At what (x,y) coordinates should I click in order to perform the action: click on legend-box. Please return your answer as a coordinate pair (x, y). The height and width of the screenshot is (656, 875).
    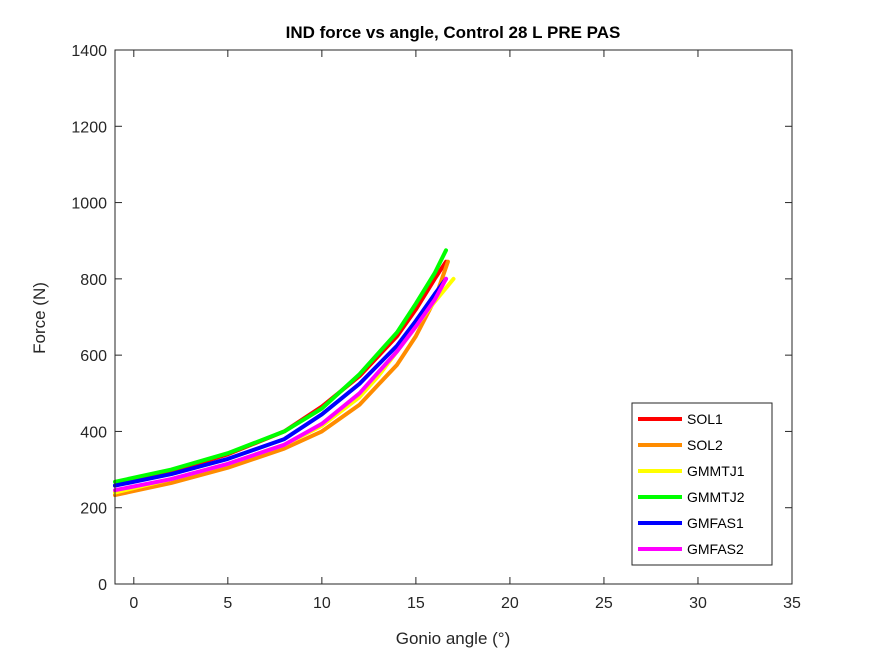
    Looking at the image, I should click on (702, 484).